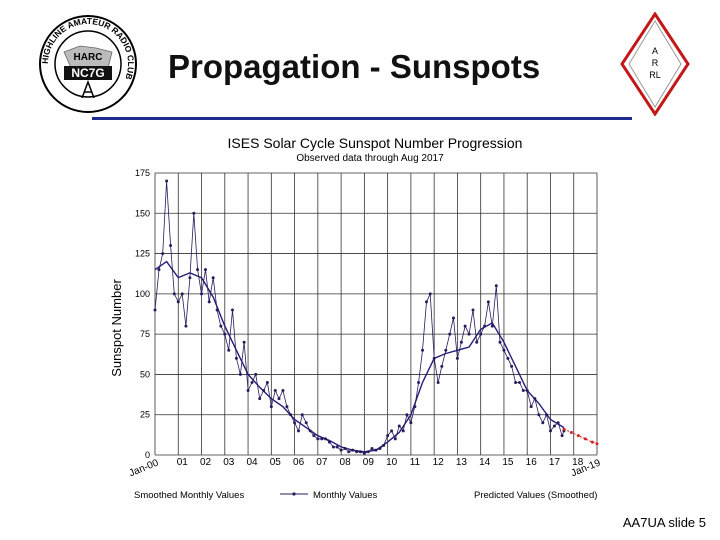 The image size is (720, 540). I want to click on logo-callsign: NC7G, so click(87, 73).